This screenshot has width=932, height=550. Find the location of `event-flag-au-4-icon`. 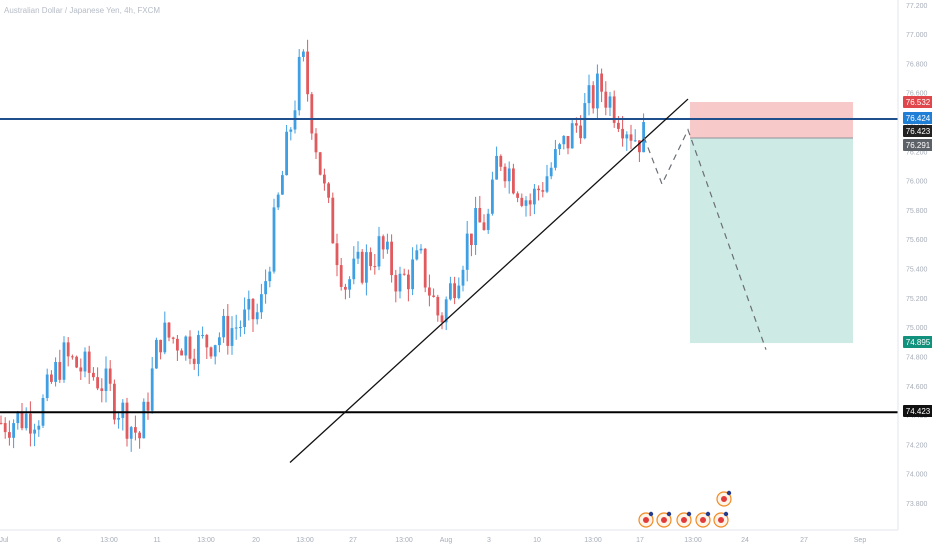

event-flag-au-4-icon is located at coordinates (703, 519).